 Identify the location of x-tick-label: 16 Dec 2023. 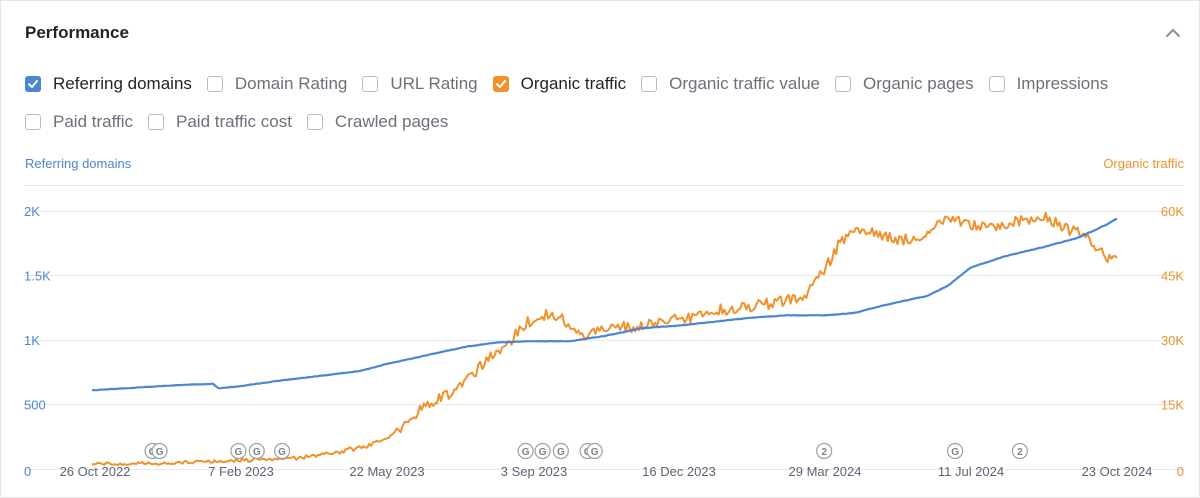
(679, 471).